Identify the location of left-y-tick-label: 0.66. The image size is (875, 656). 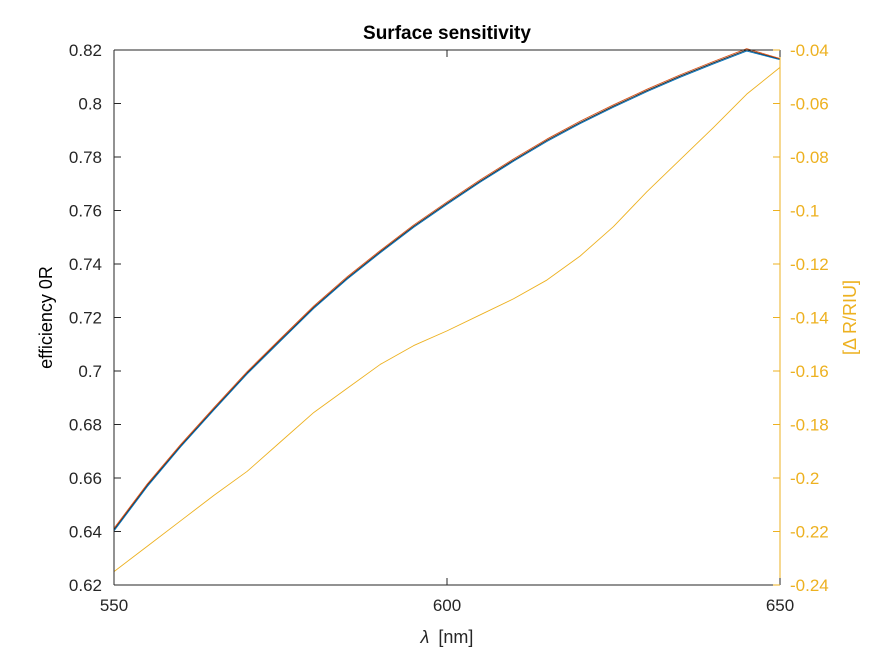
(85, 478).